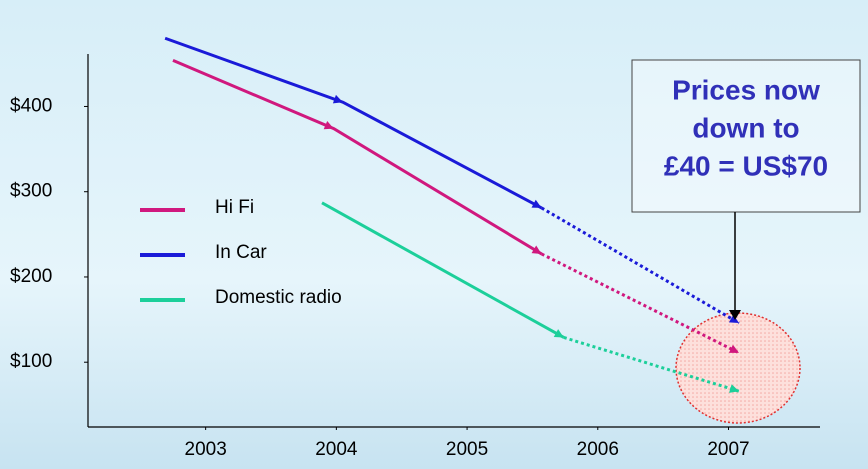  Describe the element at coordinates (206, 449) in the screenshot. I see `x-tick-label: 2003` at that location.